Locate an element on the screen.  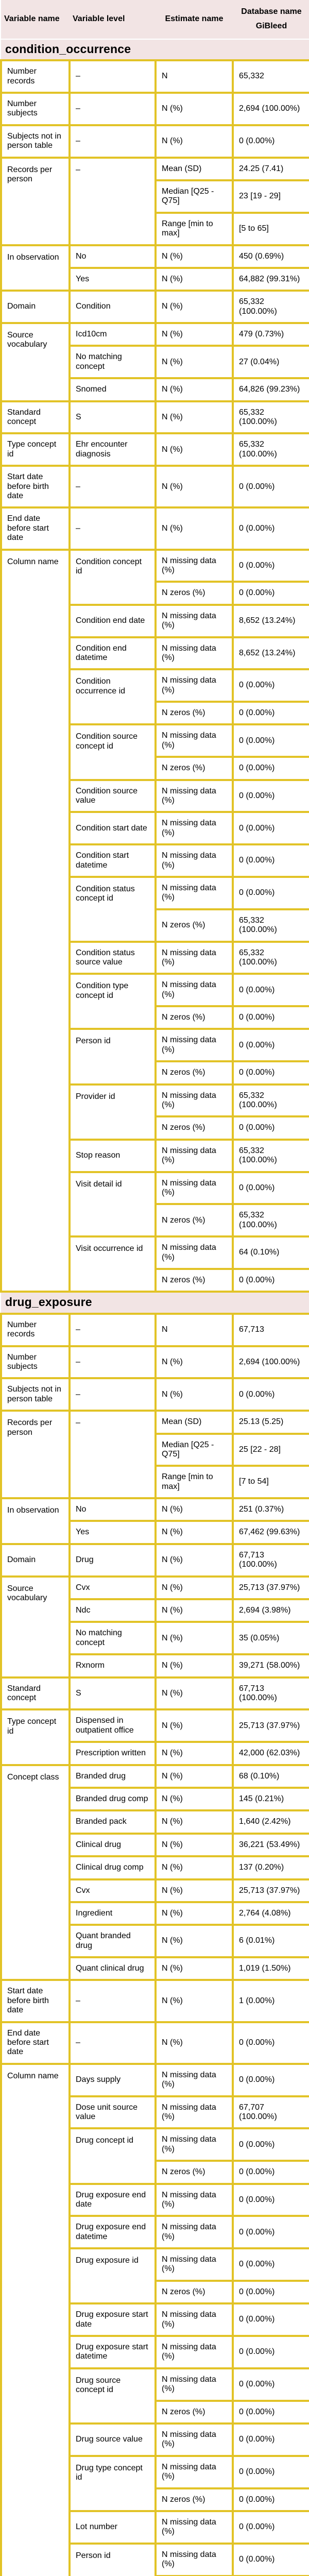
cell-level: Cvx is located at coordinates (113, 1588).